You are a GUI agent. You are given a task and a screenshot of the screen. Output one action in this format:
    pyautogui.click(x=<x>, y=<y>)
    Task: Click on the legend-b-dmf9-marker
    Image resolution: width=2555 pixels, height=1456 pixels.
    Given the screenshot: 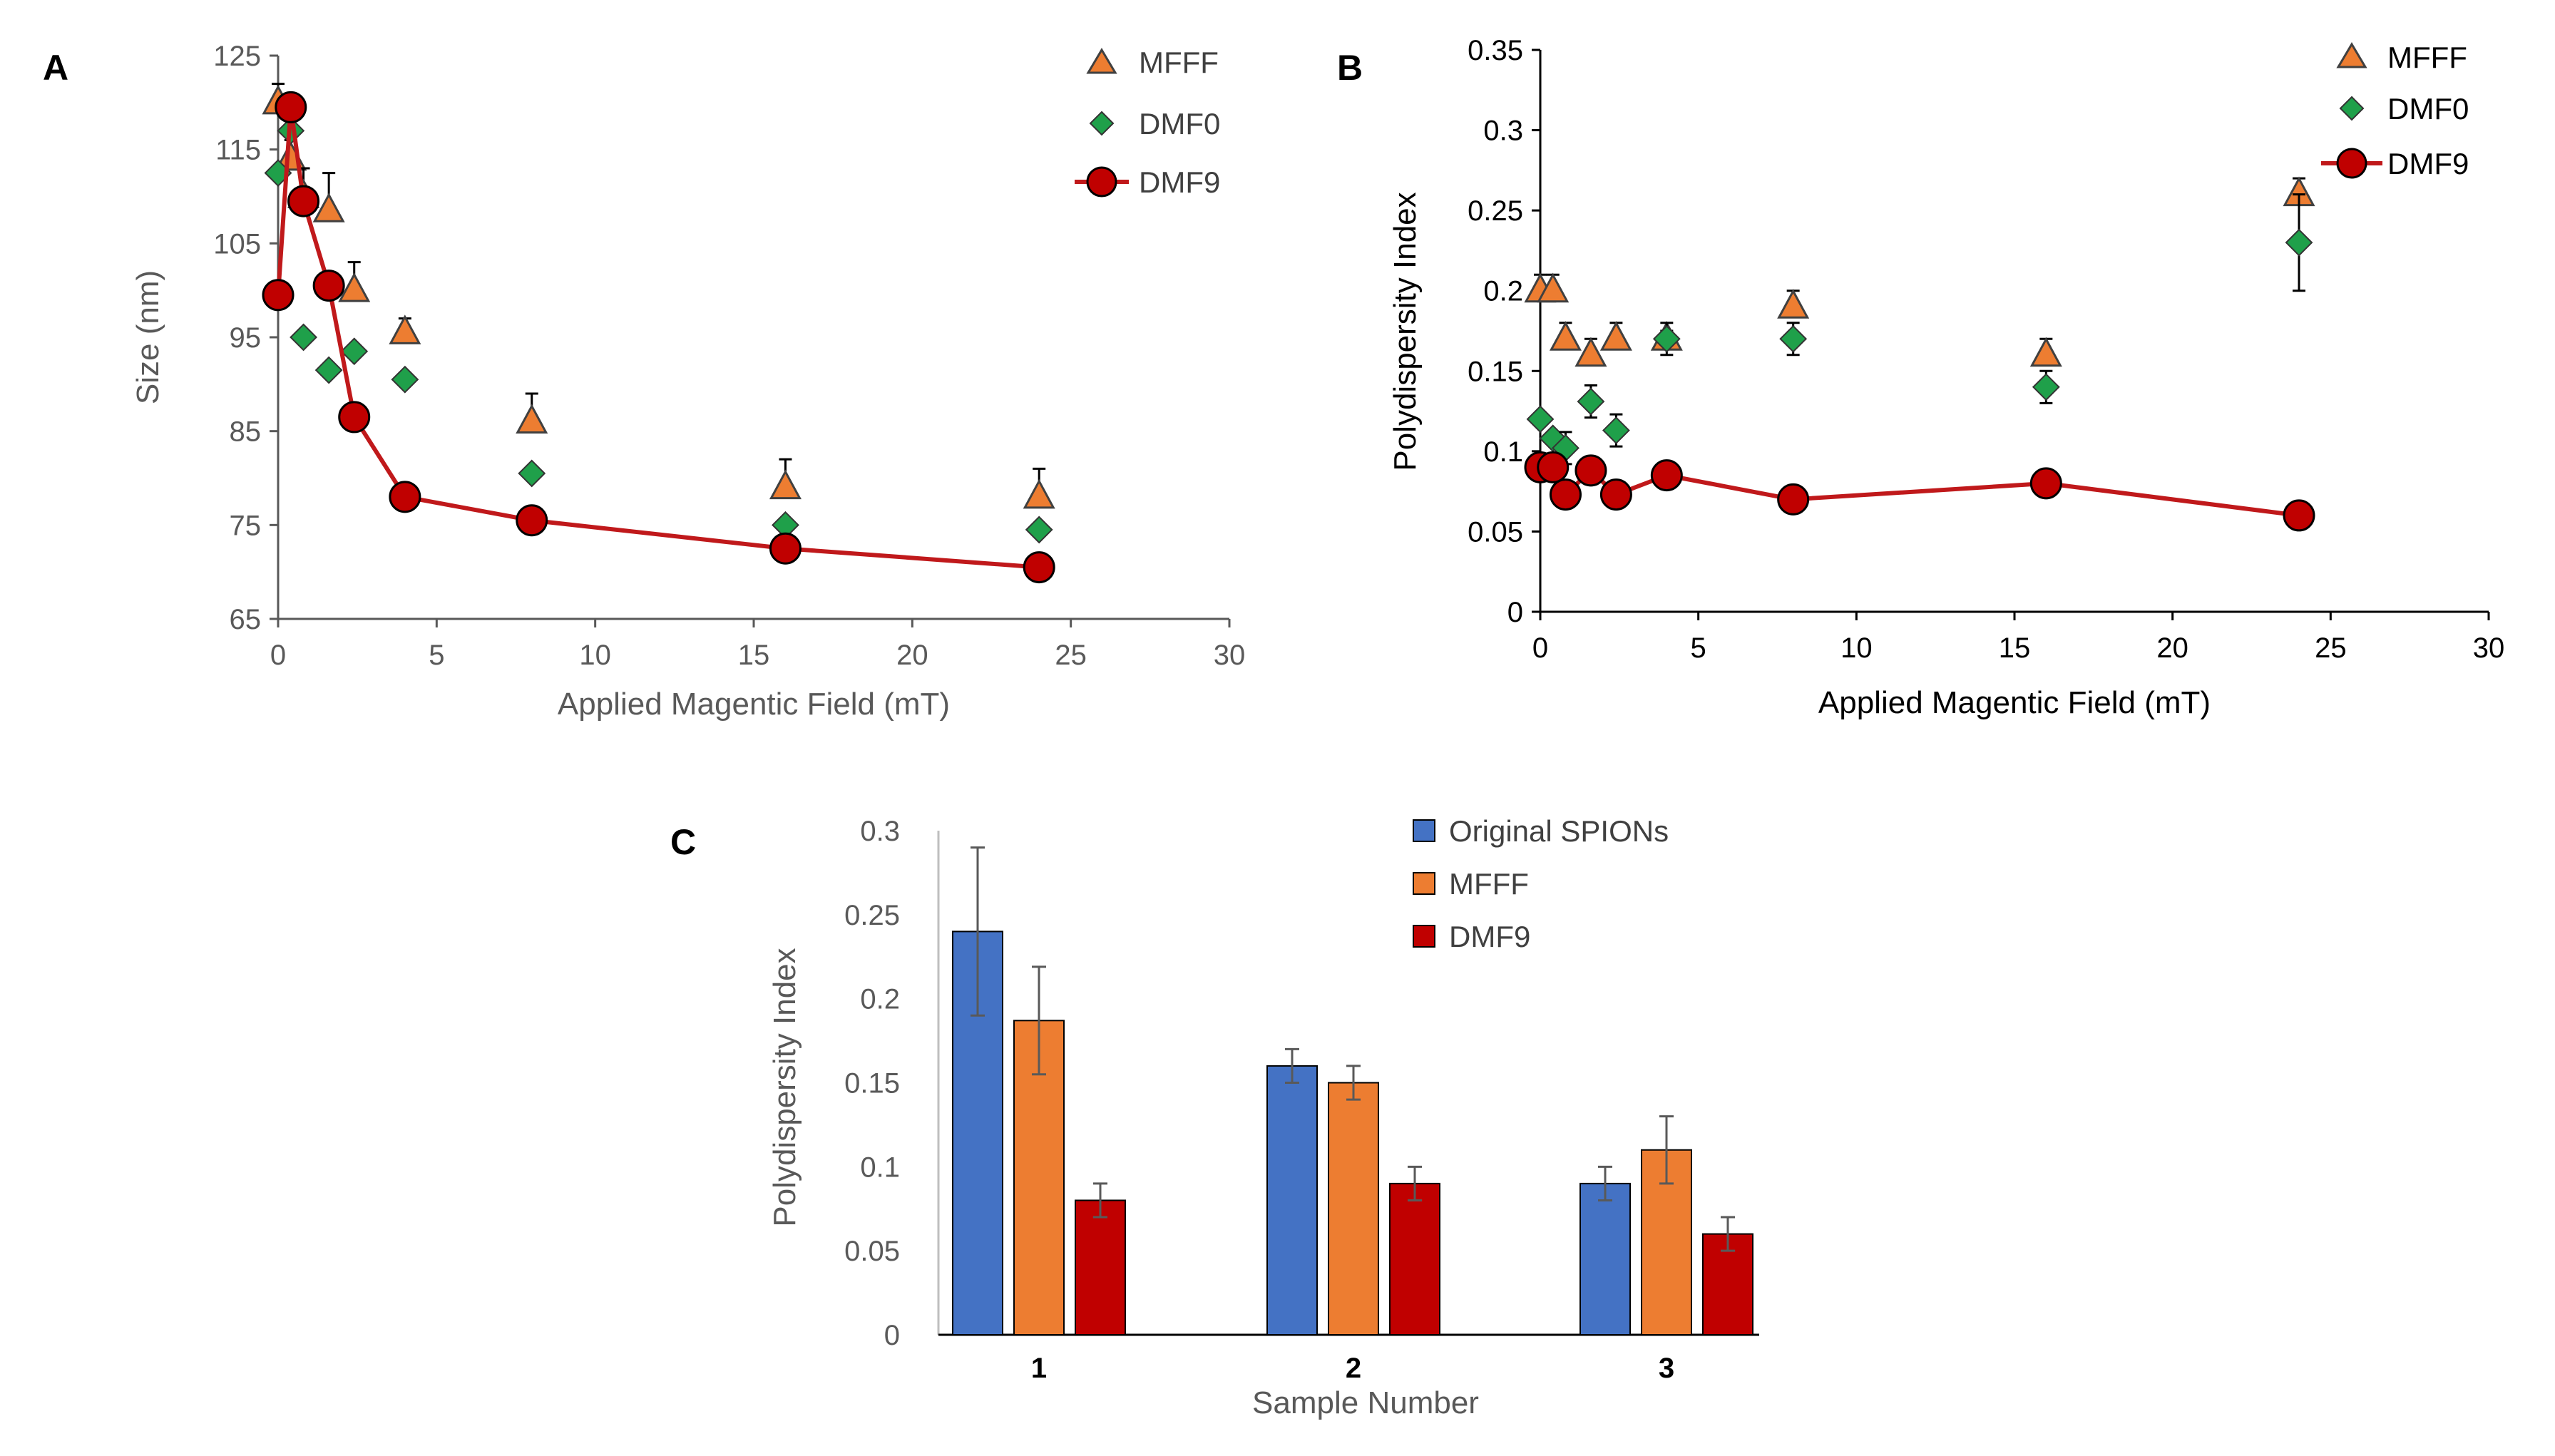 What is the action you would take?
    pyautogui.click(x=2351, y=163)
    